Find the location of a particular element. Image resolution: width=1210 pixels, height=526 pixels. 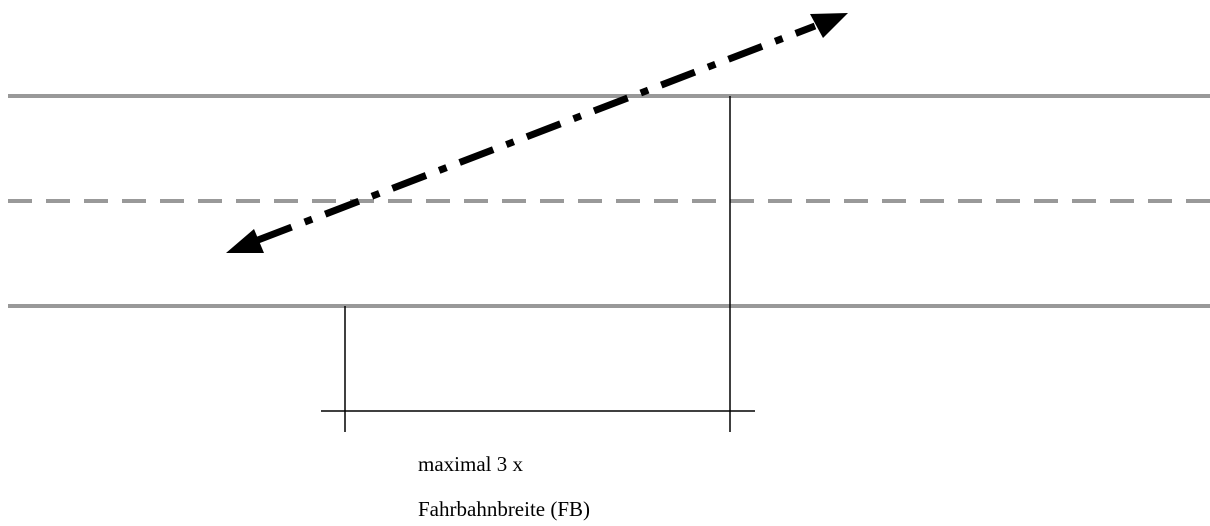

crossing-arrow-head-top is located at coordinates (829, 25).